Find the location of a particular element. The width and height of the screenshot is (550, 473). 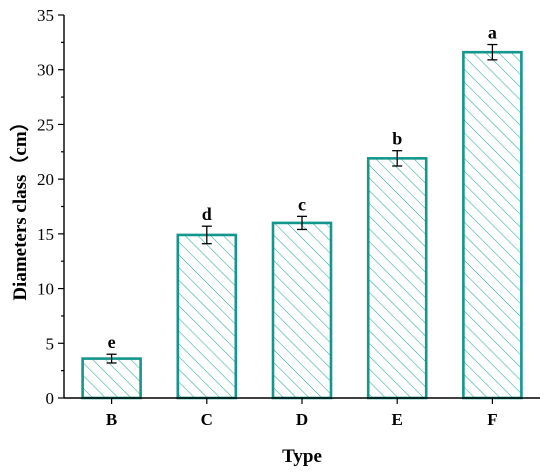

y-tick-label: 15 is located at coordinates (45, 234).